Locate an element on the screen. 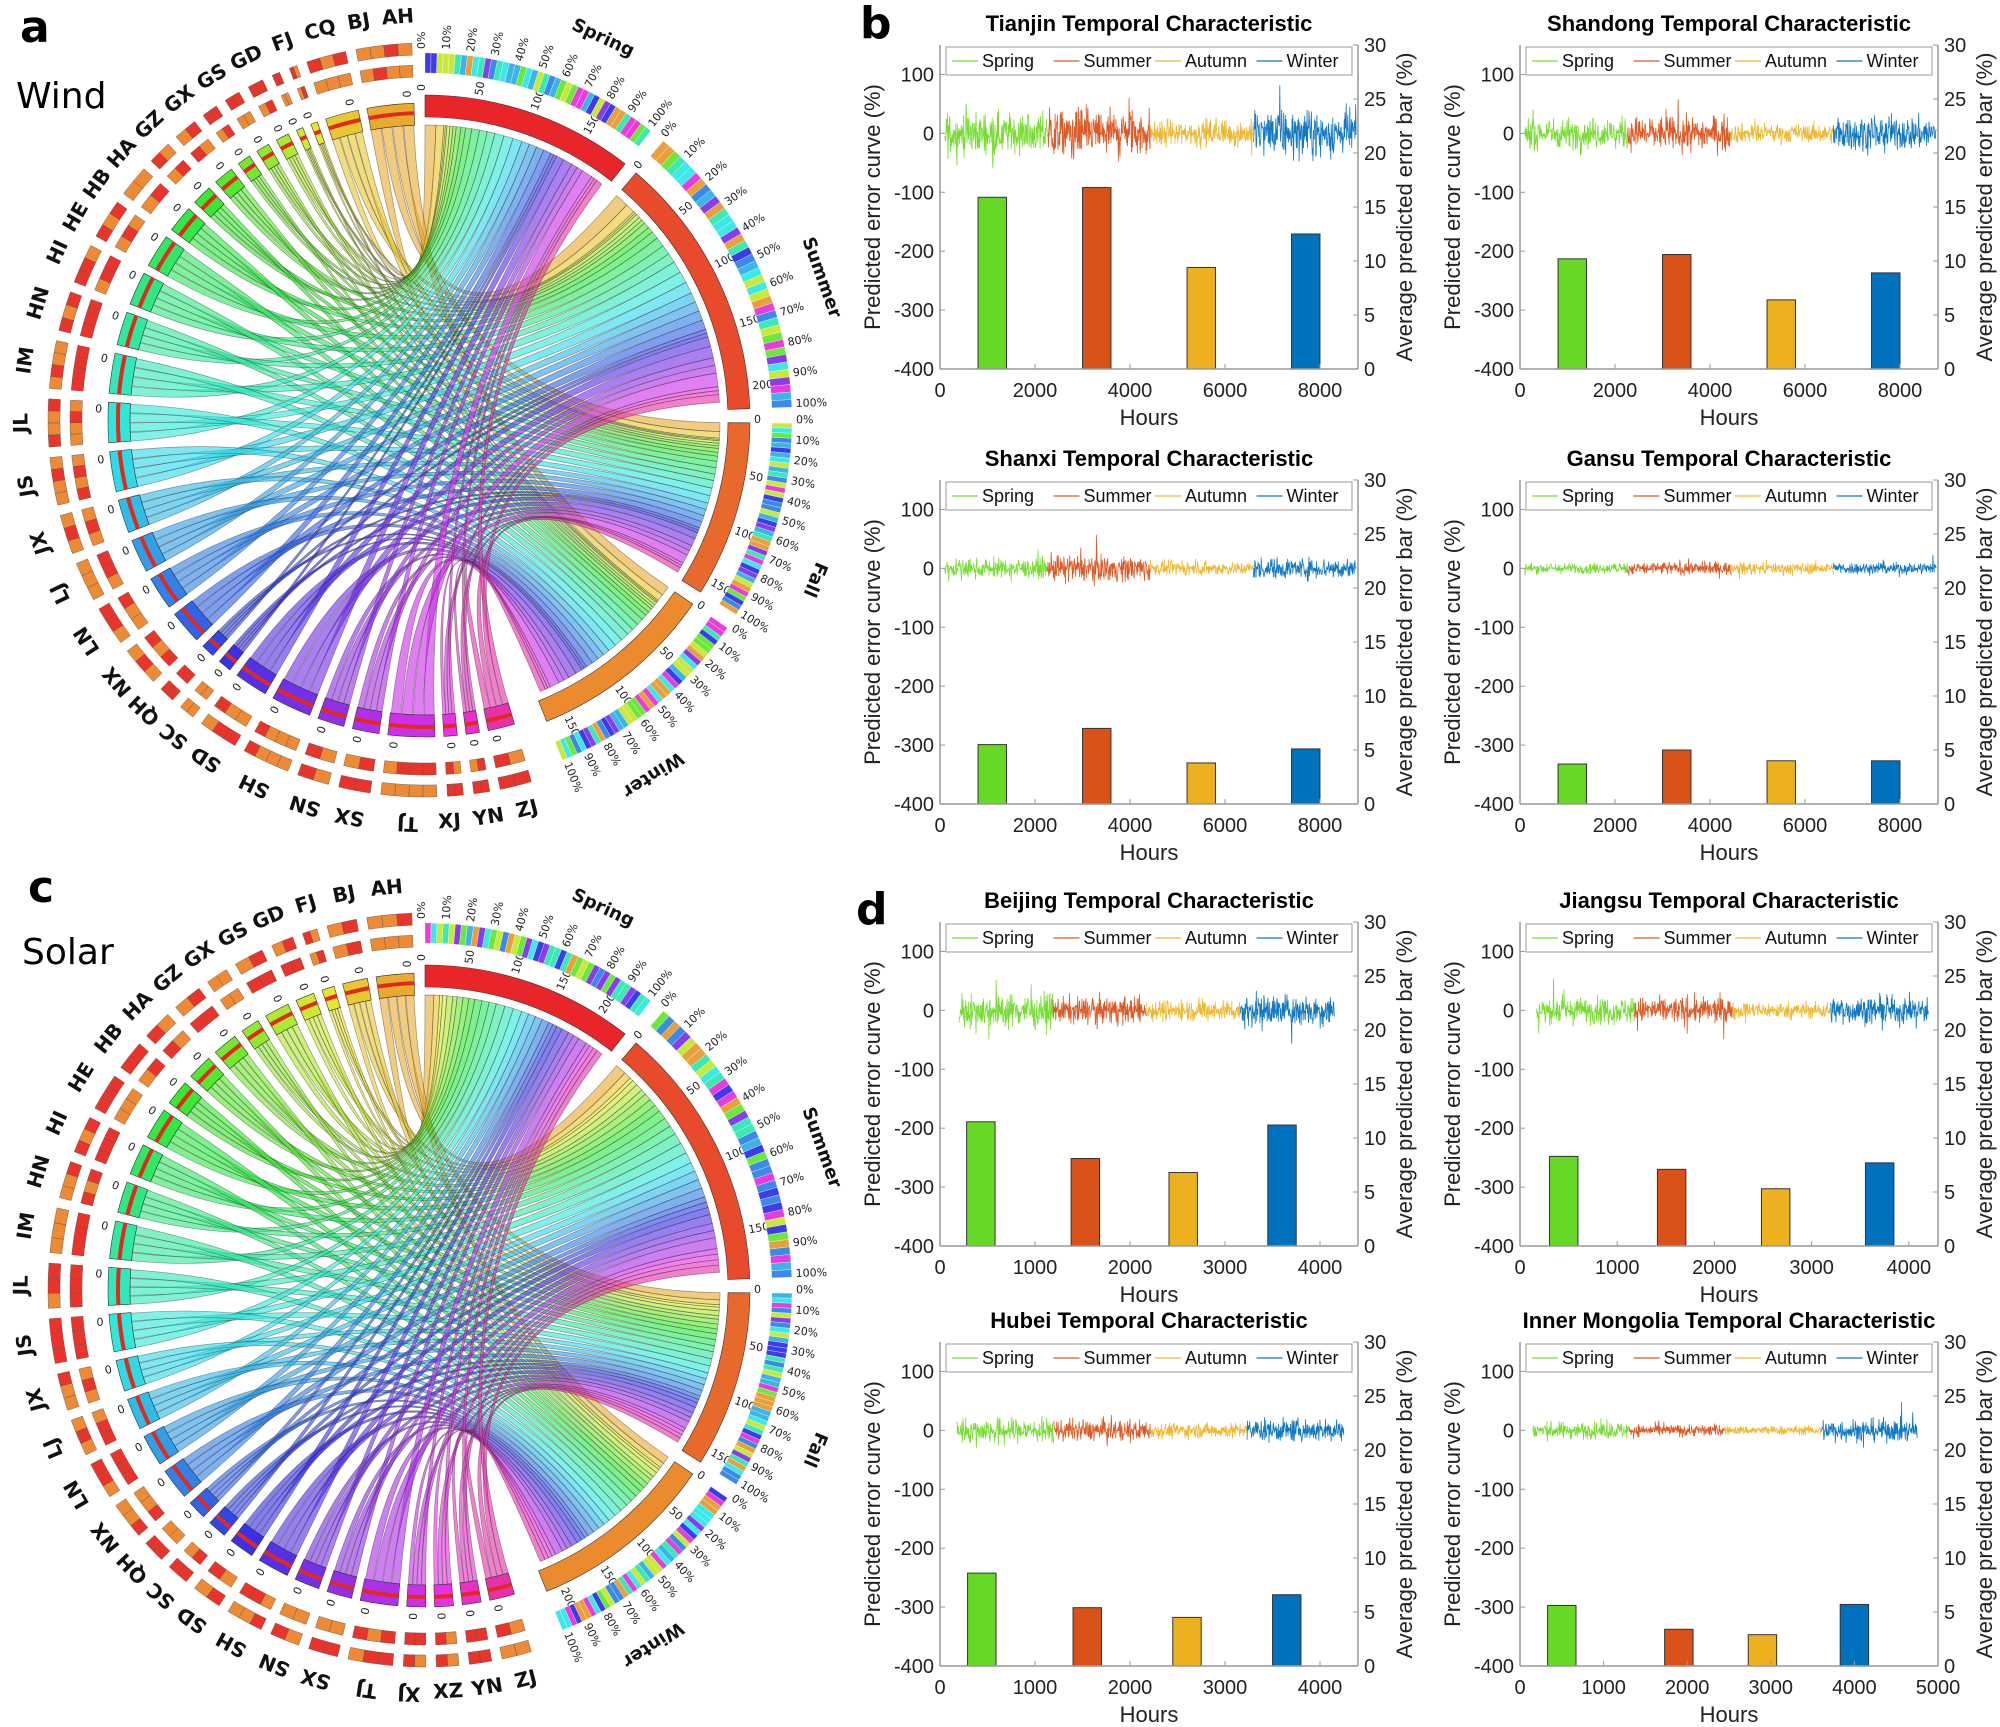 This screenshot has height=1727, width=2000. chord-title-solar: Solar is located at coordinates (68, 952).